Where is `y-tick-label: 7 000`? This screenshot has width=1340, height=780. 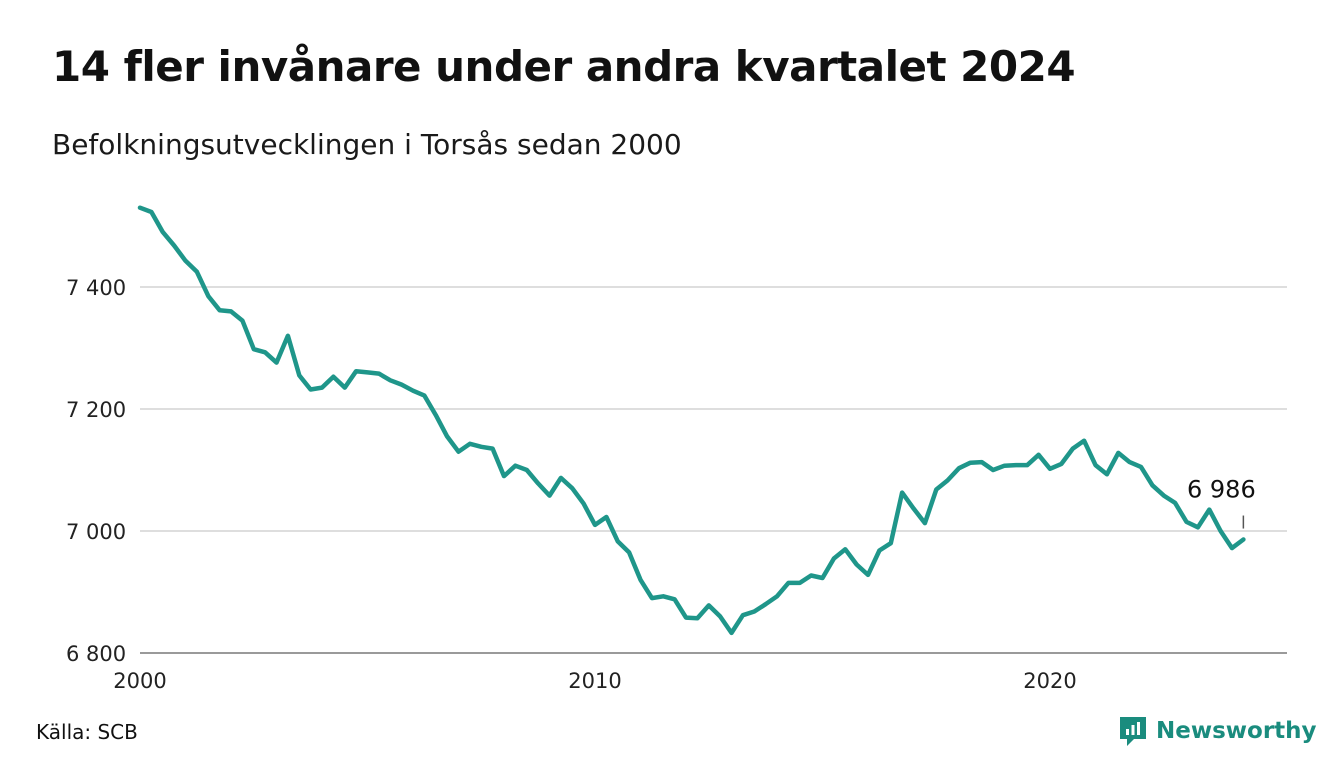
y-tick-label: 7 000 is located at coordinates (96, 532).